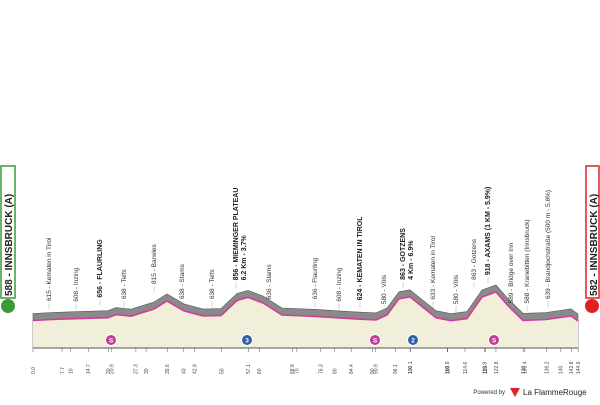  What do you see at coordinates (305, 306) in the screenshot?
I see `profile-road-line` at bounding box center [305, 306].